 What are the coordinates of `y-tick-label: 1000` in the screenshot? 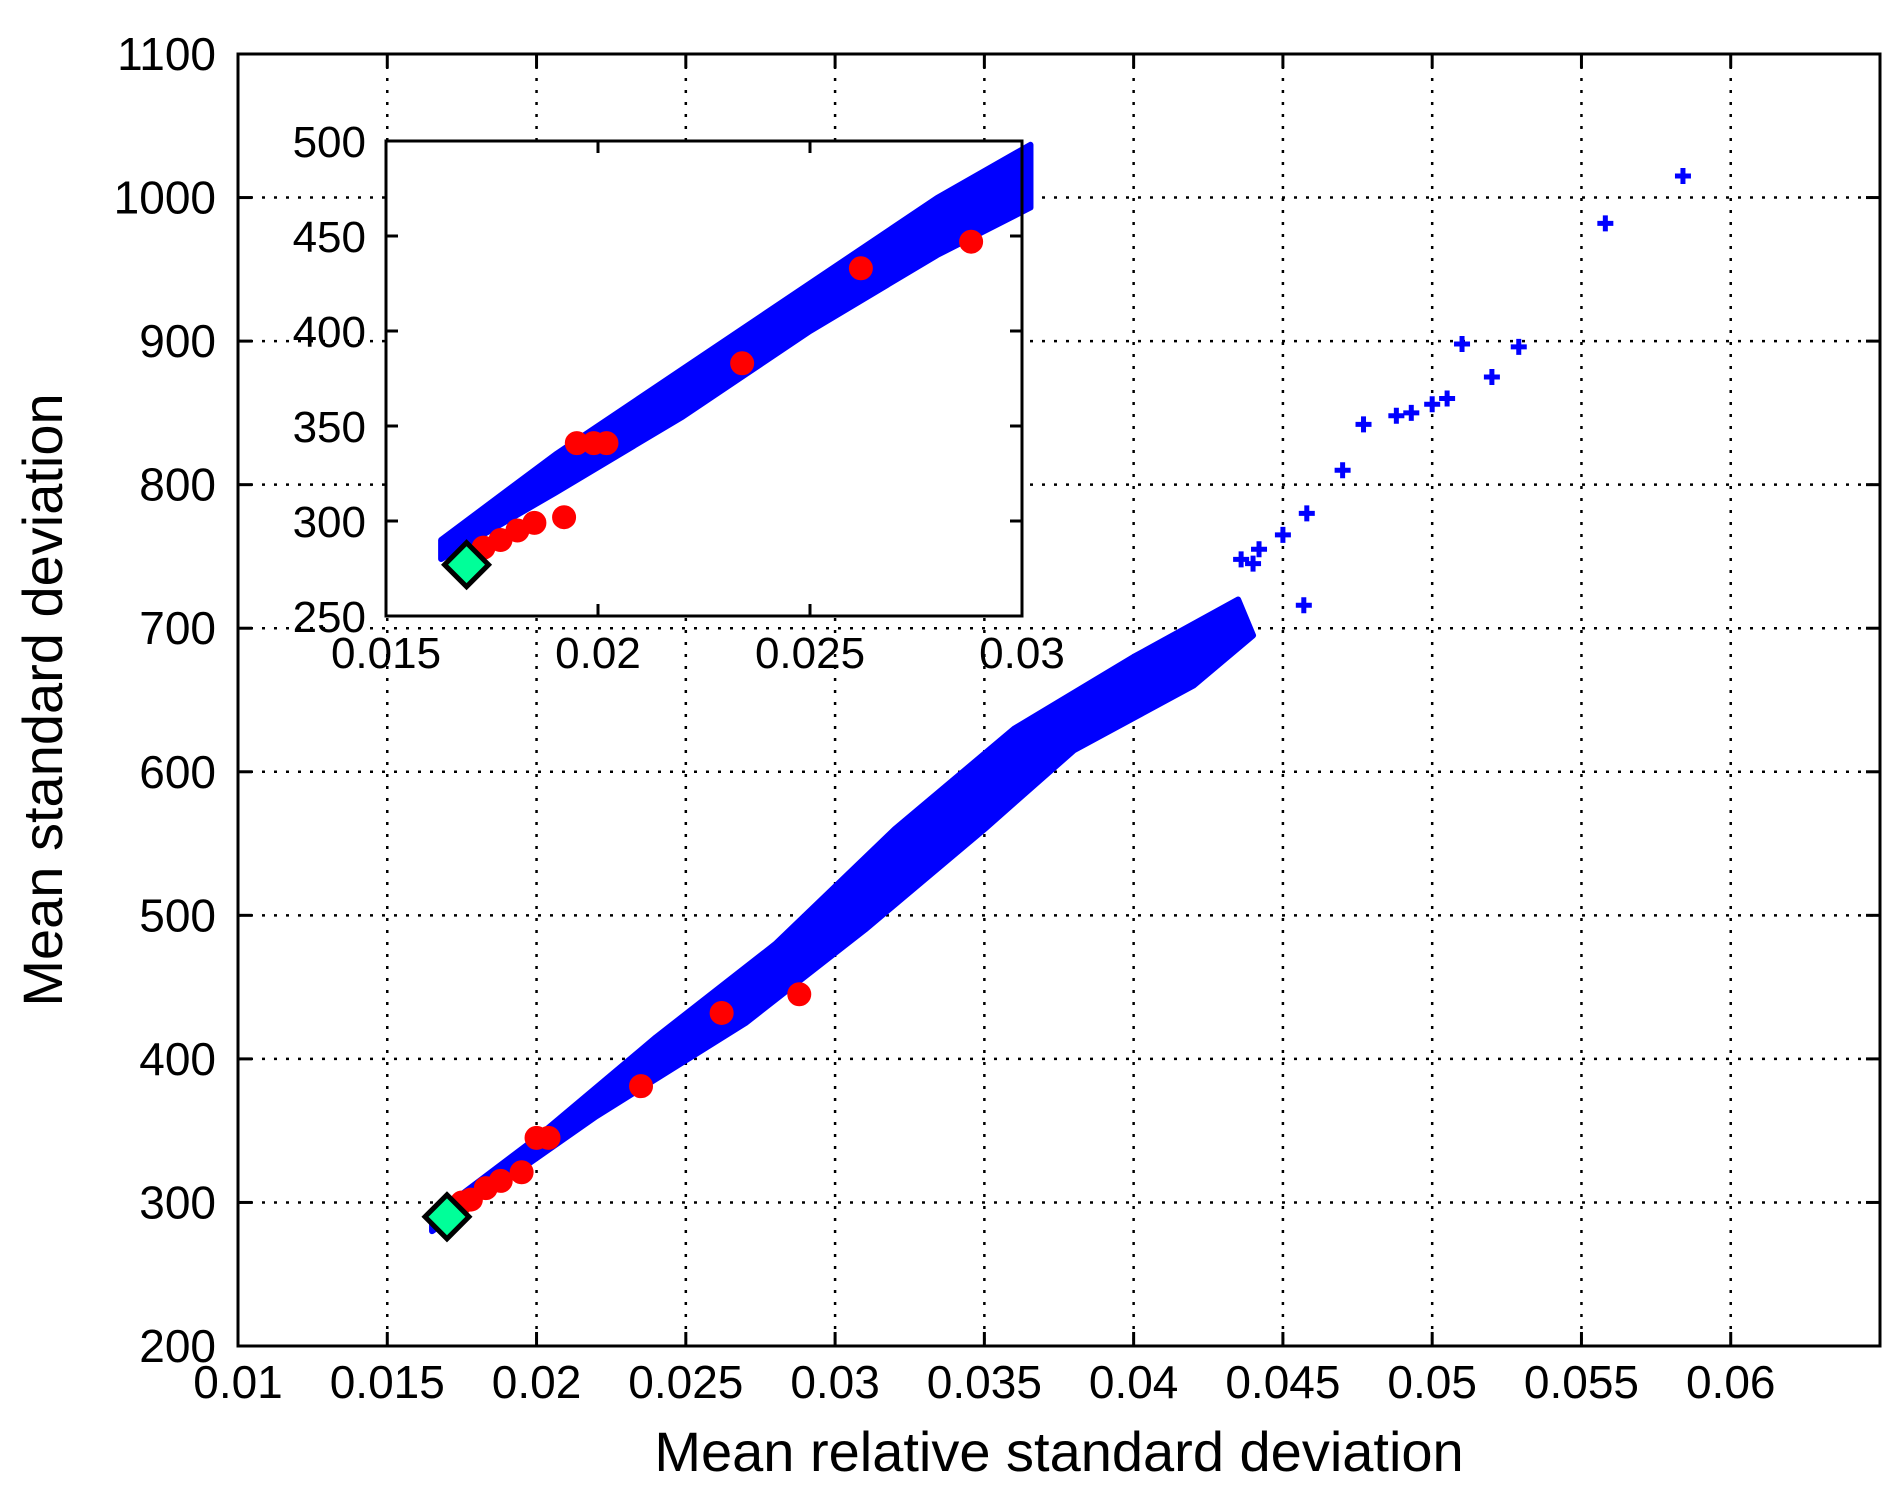 It's located at (165, 198).